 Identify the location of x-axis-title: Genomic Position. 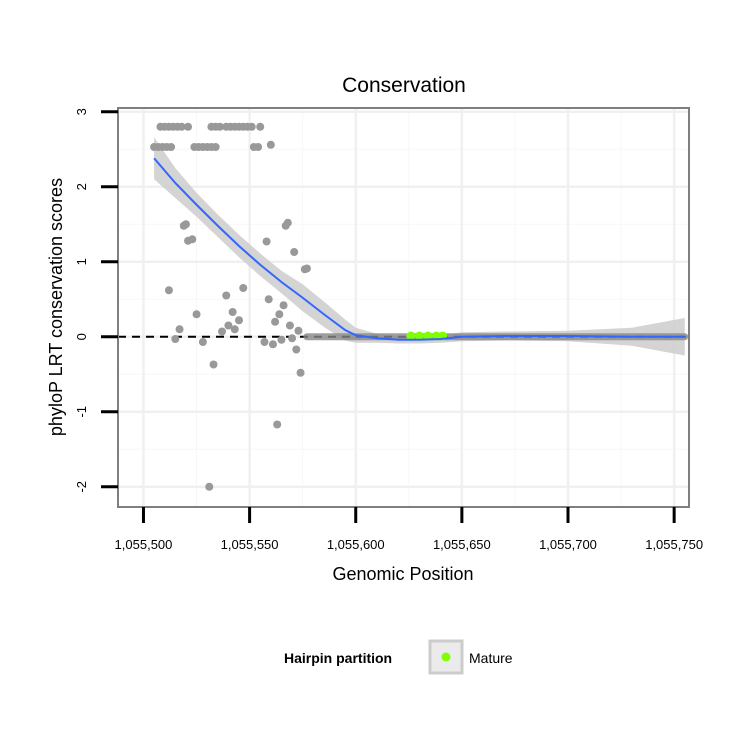
(402, 574).